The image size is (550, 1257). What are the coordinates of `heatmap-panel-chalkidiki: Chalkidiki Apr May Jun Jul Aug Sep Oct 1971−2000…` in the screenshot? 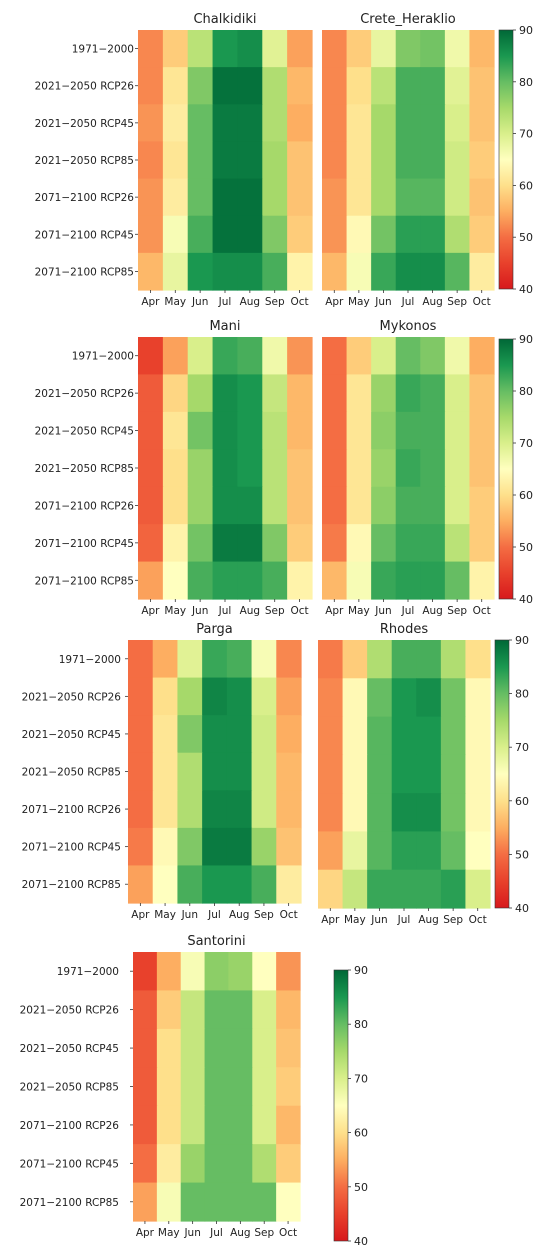 It's located at (174, 160).